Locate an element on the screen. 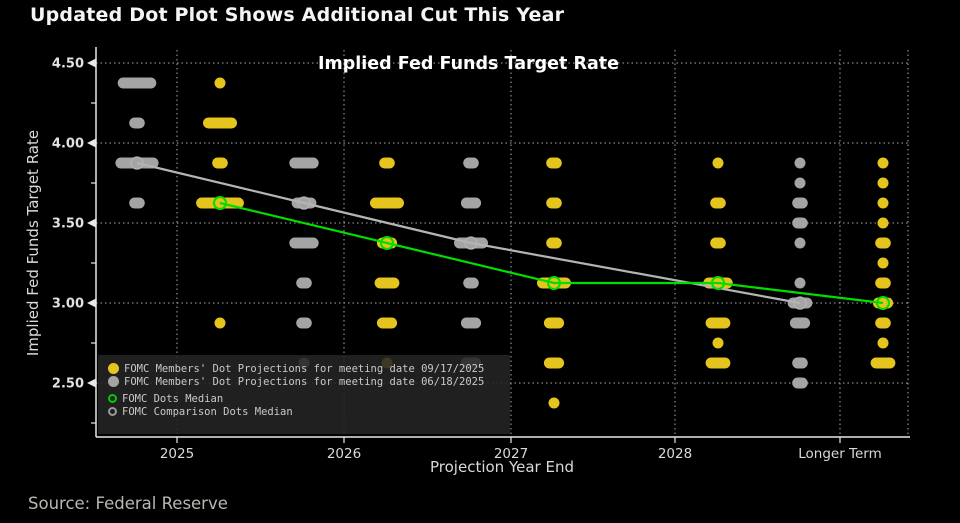 This screenshot has width=960, height=523. x-axis-title: Projection Year End is located at coordinates (502, 467).